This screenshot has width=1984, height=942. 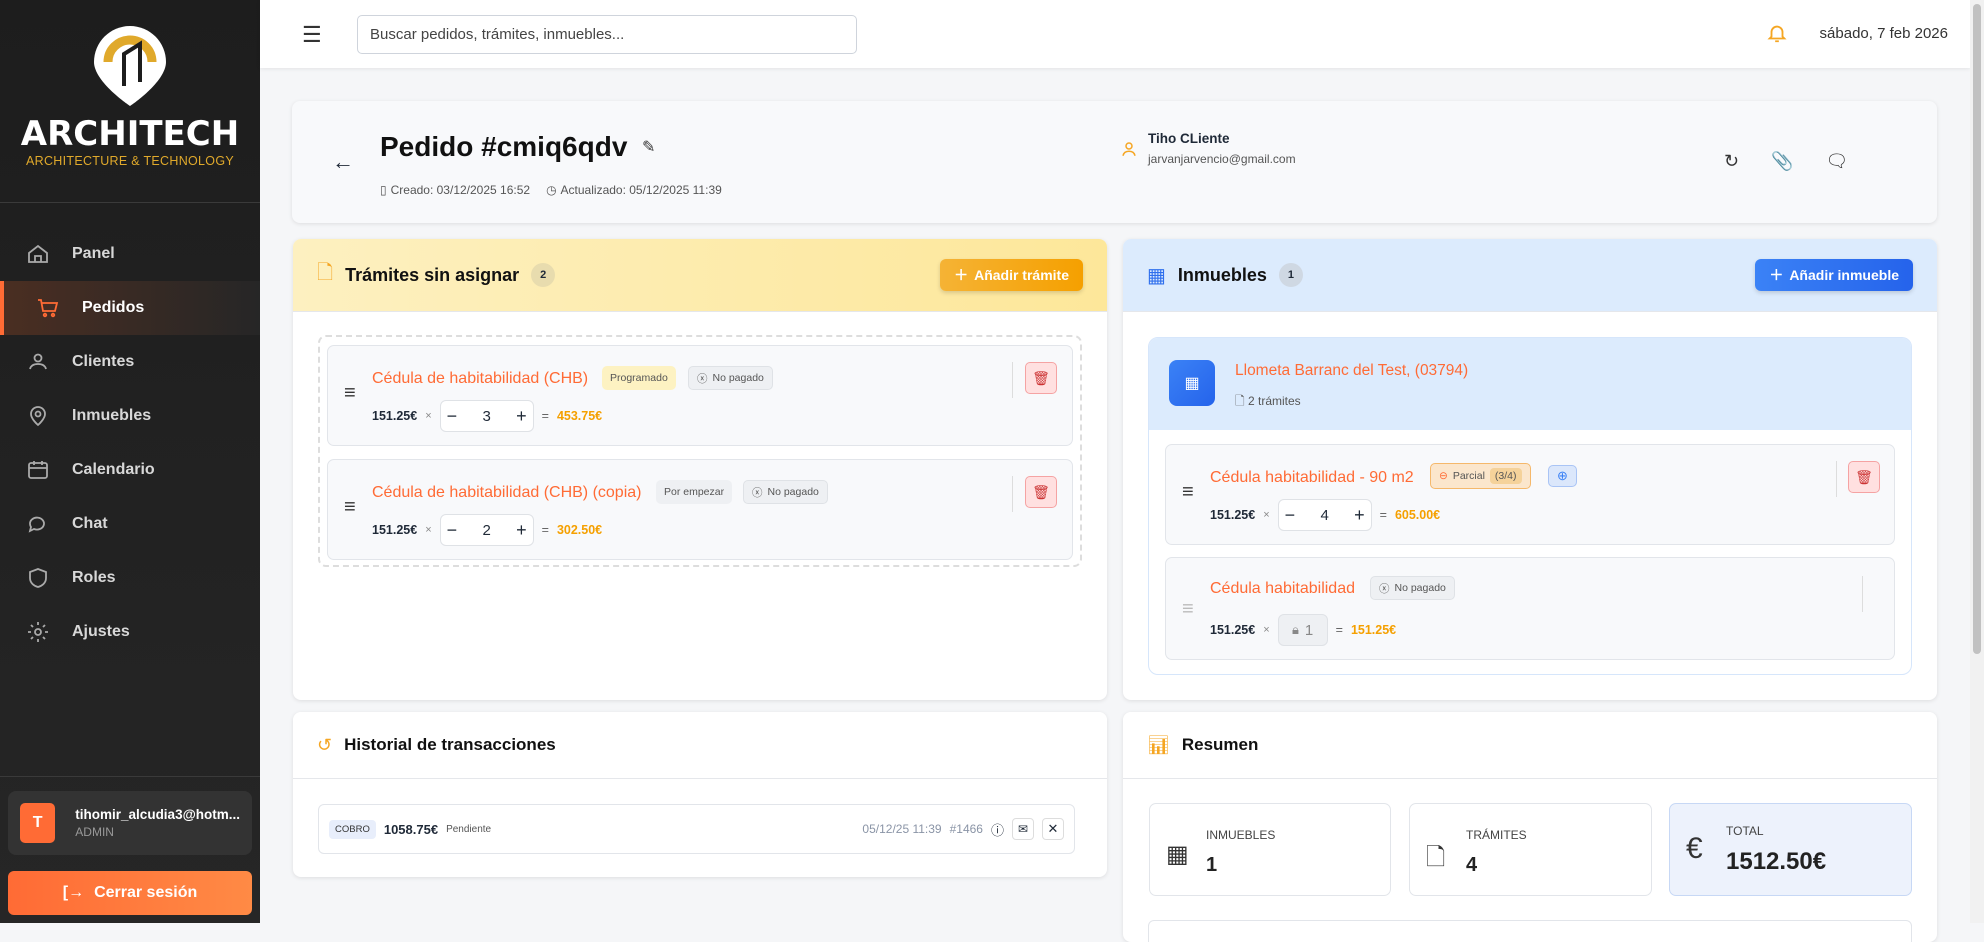 I want to click on sidebar-item-ajustes: Ajustes, so click(x=130, y=632).